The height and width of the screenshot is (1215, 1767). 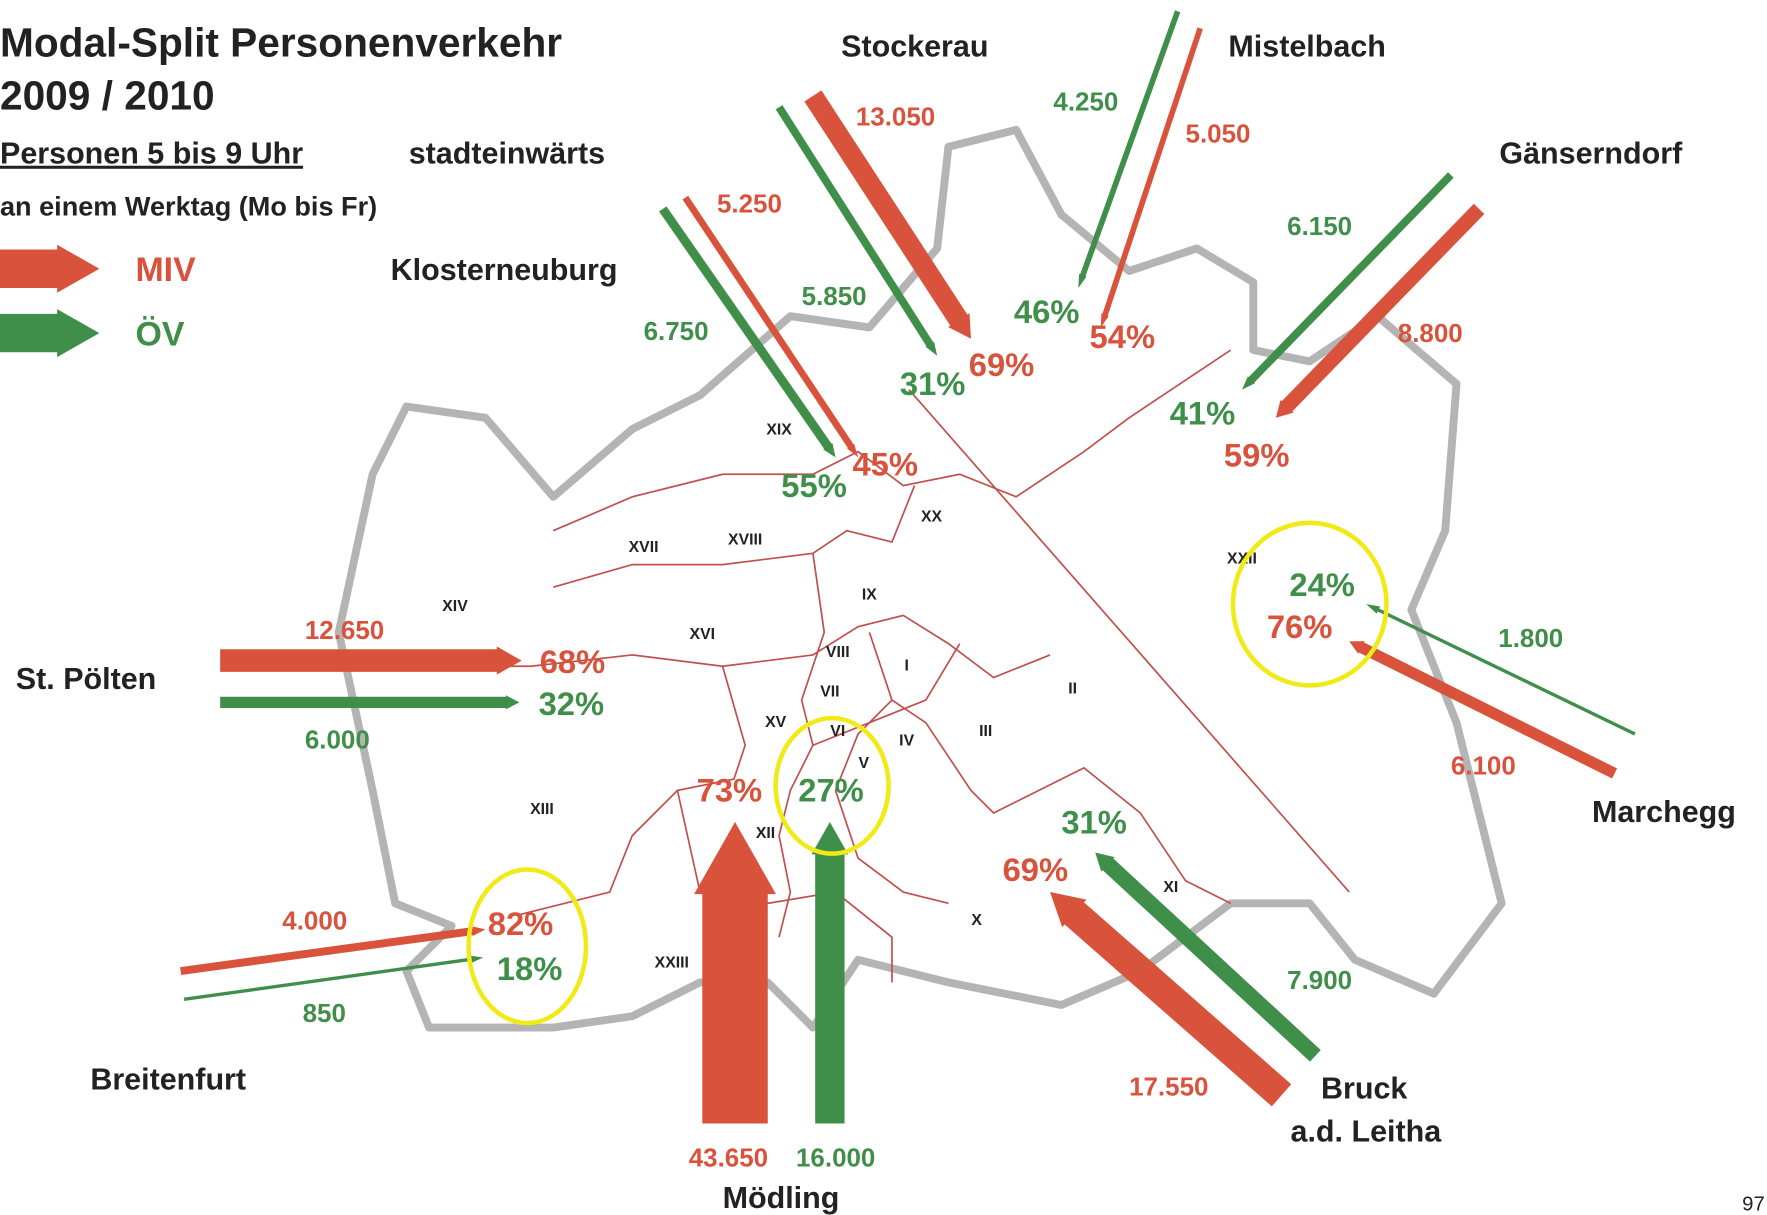 What do you see at coordinates (730, 790) in the screenshot?
I see `miv-share: 73%` at bounding box center [730, 790].